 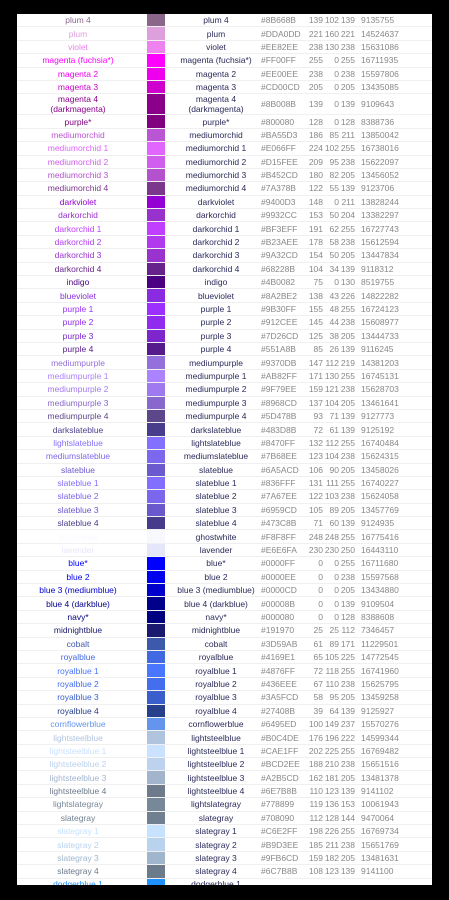 What do you see at coordinates (216, 121) in the screenshot?
I see `color-name: purple*` at bounding box center [216, 121].